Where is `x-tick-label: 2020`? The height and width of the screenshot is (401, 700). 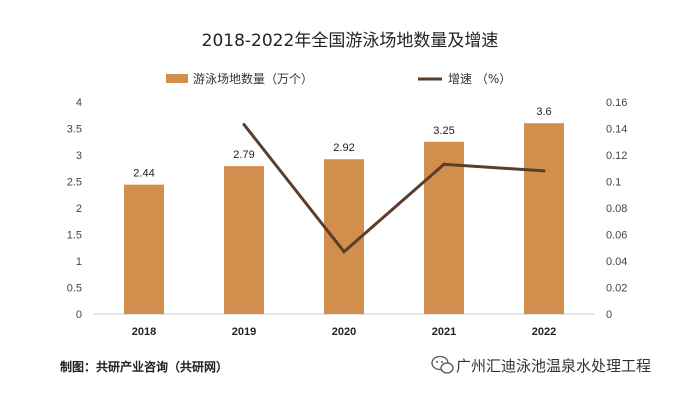 x-tick-label: 2020 is located at coordinates (344, 332).